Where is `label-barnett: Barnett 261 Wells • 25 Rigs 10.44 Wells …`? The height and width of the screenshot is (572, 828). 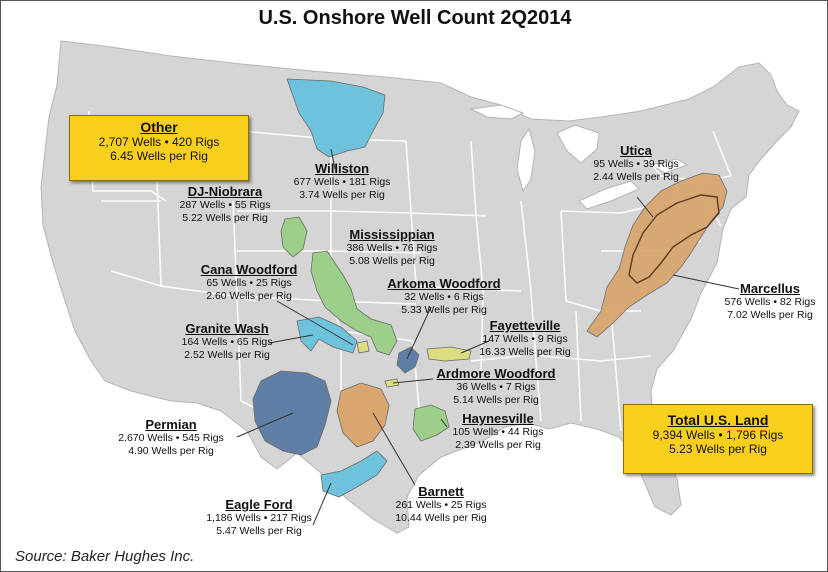 label-barnett: Barnett 261 Wells • 25 Rigs 10.44 Wells … is located at coordinates (441, 504).